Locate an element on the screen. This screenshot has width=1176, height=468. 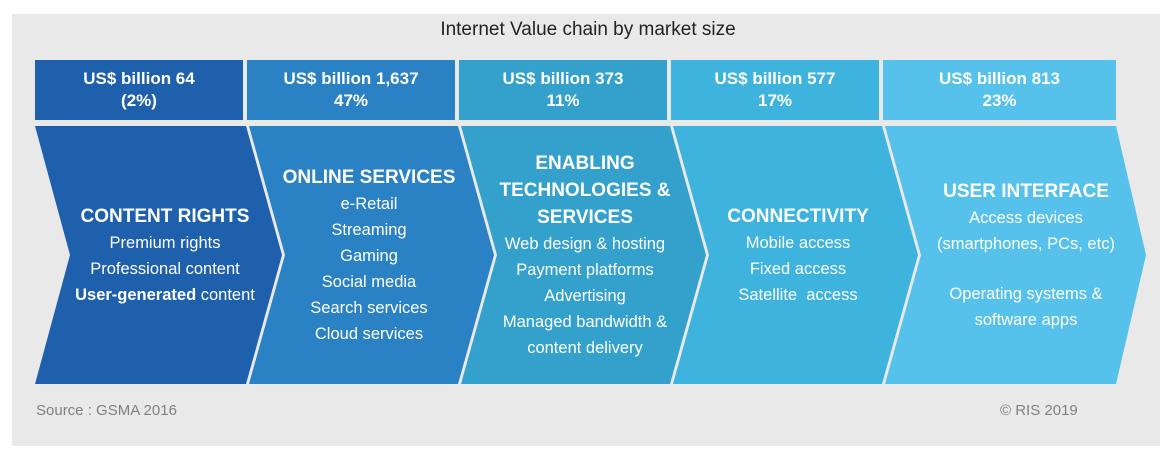
highlight-rest-text: content is located at coordinates (225, 294).